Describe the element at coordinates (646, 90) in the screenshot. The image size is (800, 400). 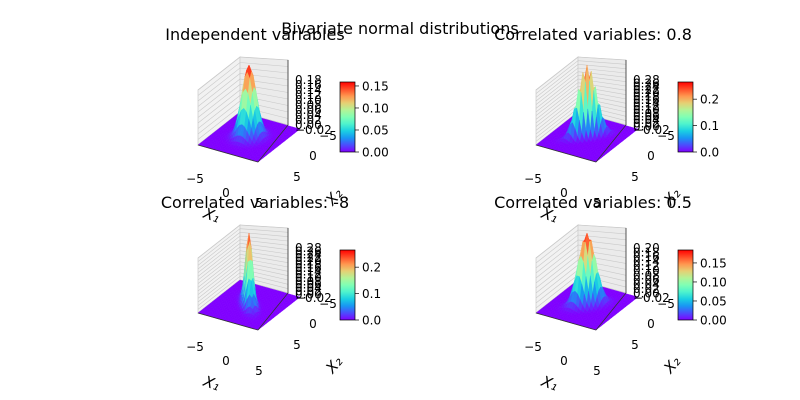
I see `z-tick-label: 0.22` at that location.